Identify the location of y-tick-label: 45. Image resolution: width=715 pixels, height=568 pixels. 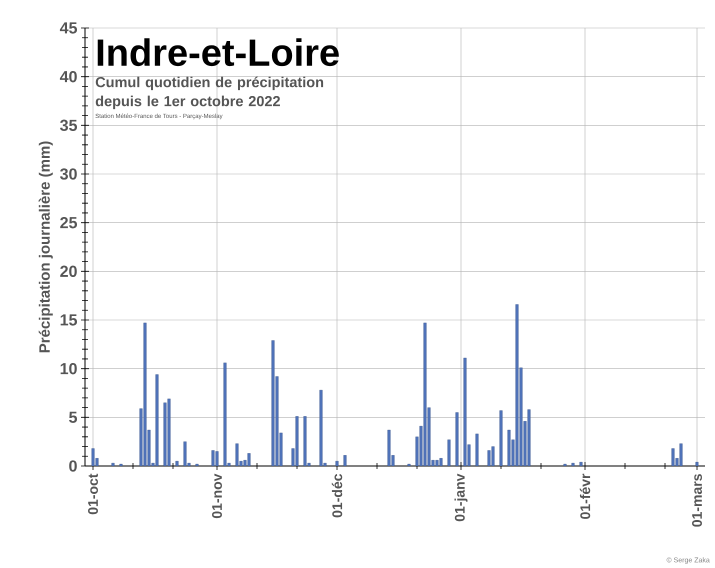
(69, 28).